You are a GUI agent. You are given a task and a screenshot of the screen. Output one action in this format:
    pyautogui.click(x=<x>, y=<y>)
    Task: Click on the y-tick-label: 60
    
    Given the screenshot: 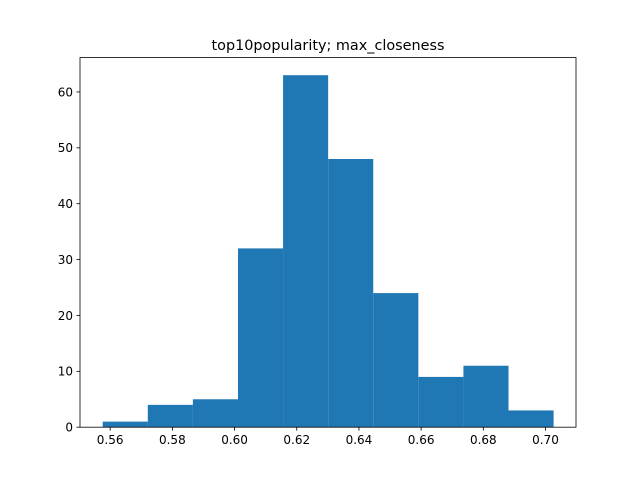 What is the action you would take?
    pyautogui.click(x=65, y=92)
    